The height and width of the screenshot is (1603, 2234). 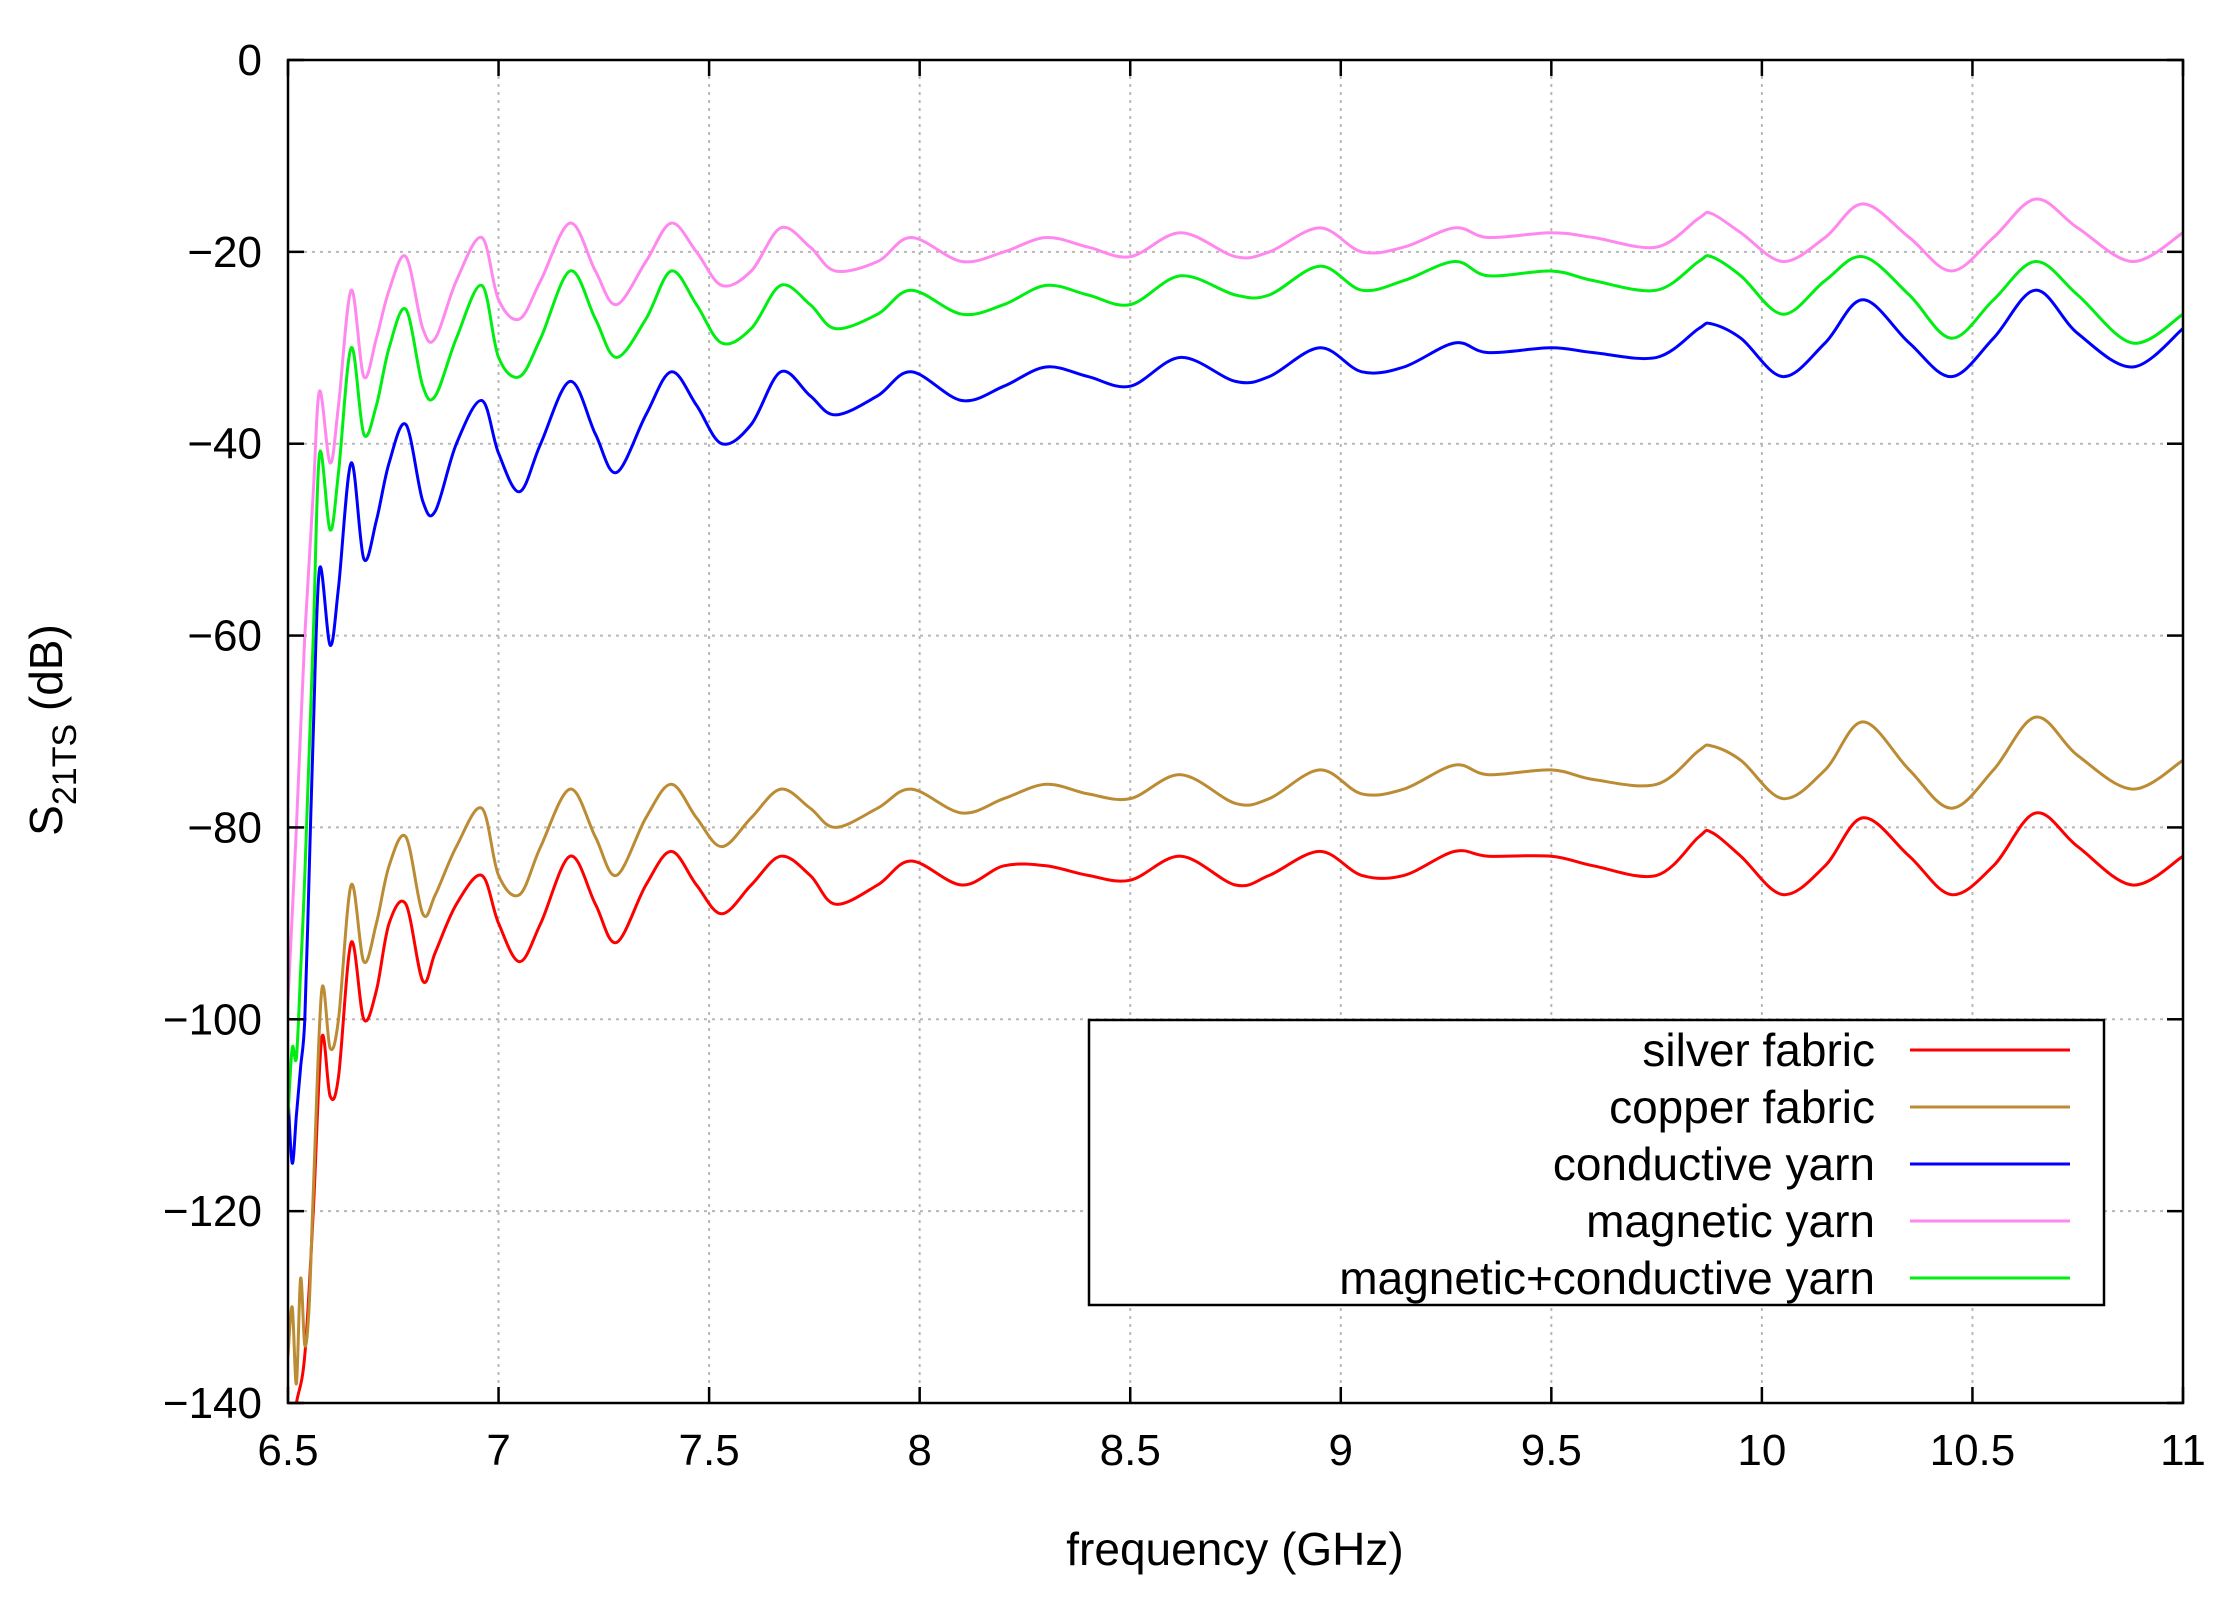 What do you see at coordinates (1341, 1450) in the screenshot?
I see `x-tick-label: 9` at bounding box center [1341, 1450].